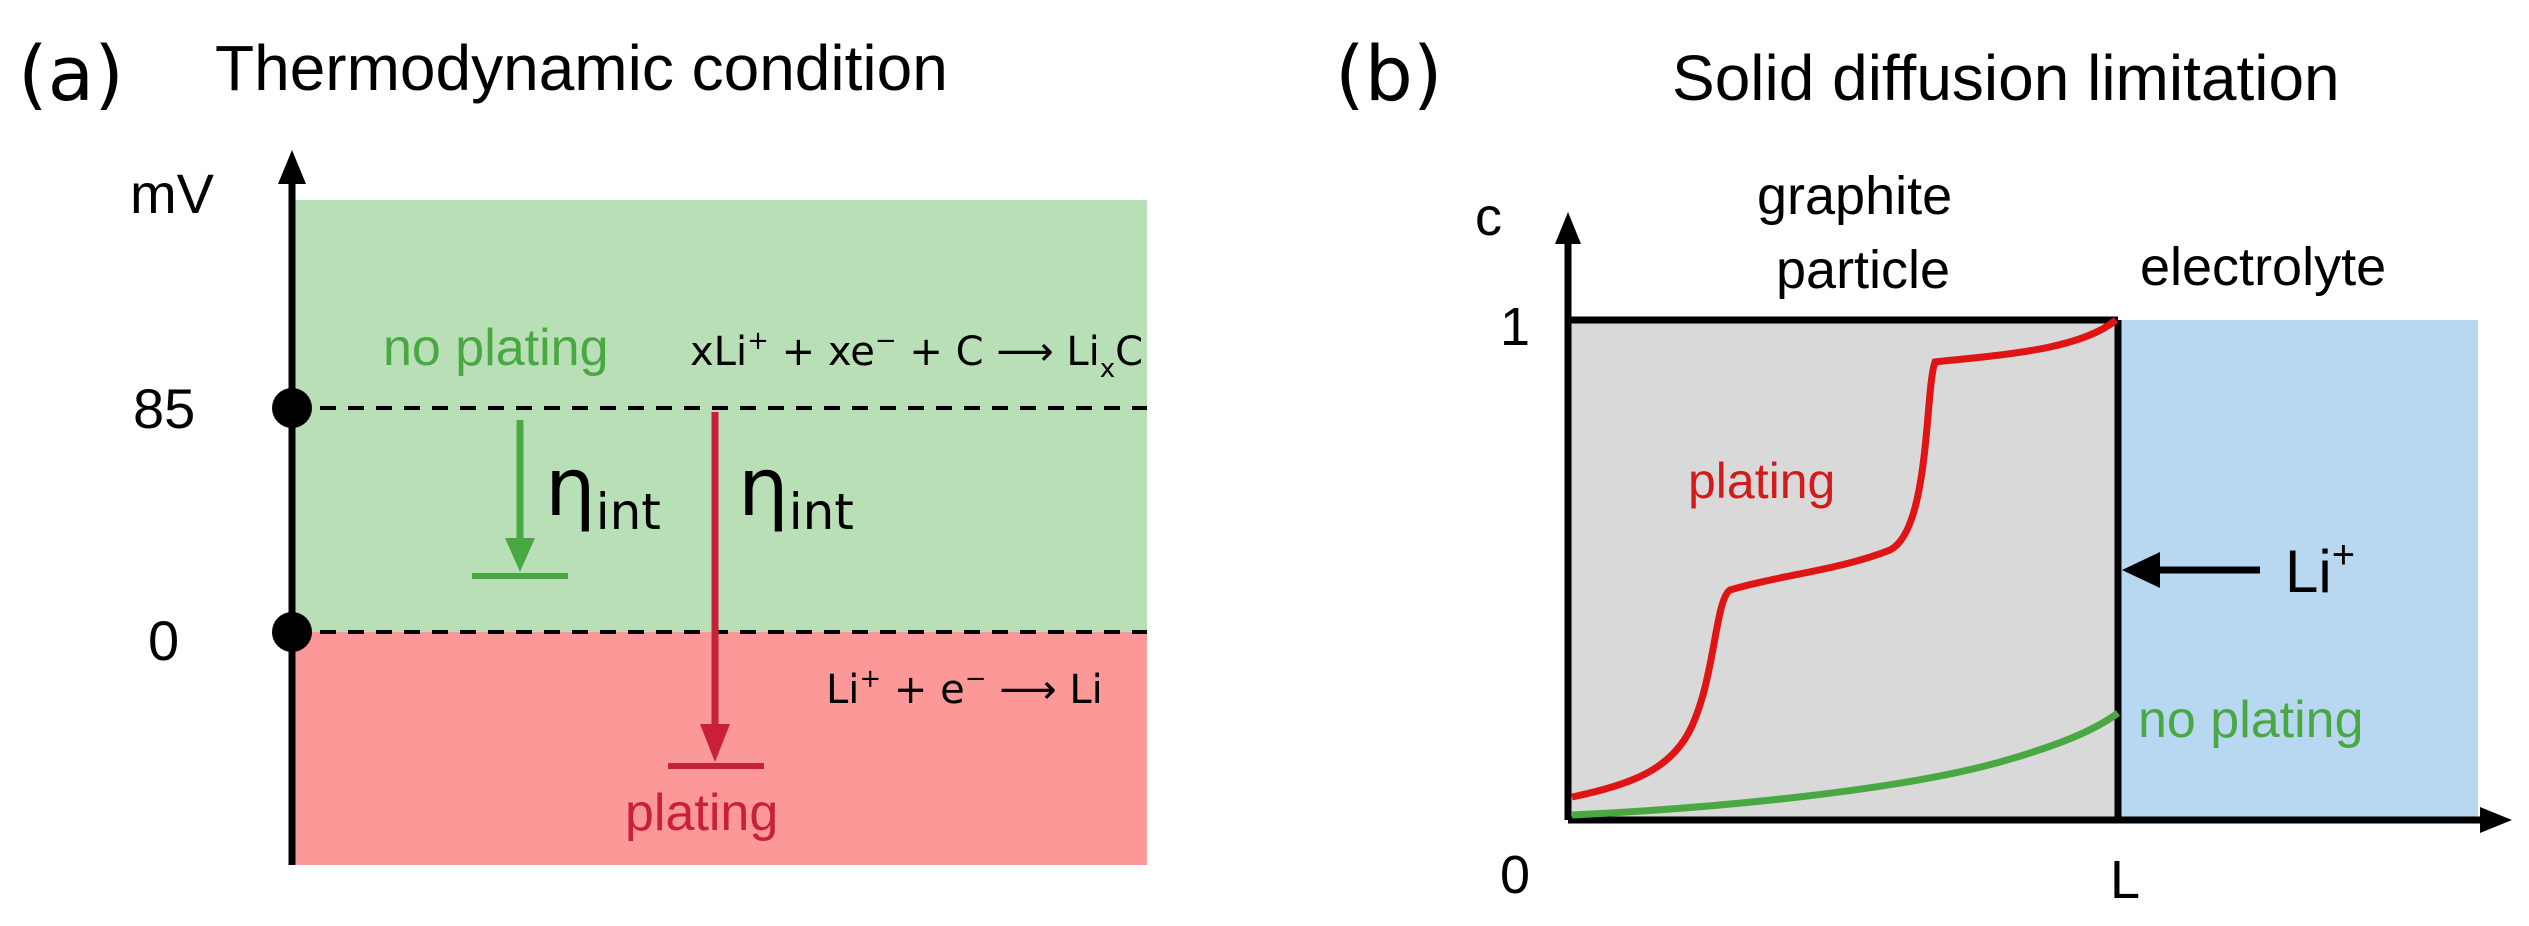 This screenshot has height=926, width=2529. What do you see at coordinates (2006, 78) in the screenshot?
I see `panel-b-title: Solid diffusion limitation` at bounding box center [2006, 78].